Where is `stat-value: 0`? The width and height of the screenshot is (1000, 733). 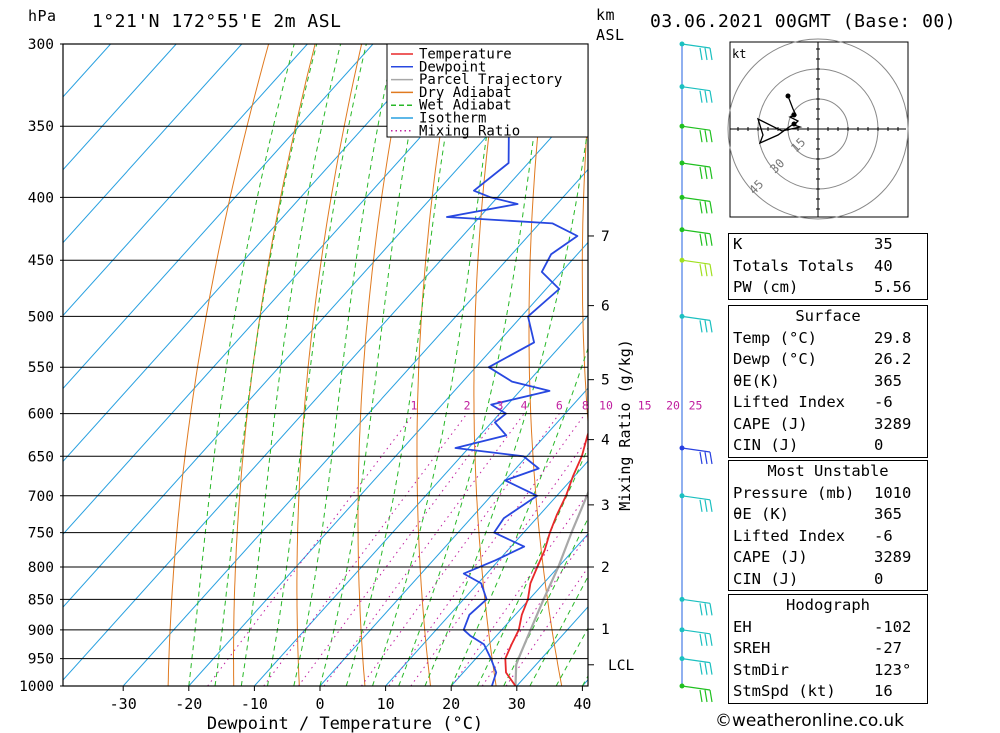
stat-value: 0 is located at coordinates (879, 445).